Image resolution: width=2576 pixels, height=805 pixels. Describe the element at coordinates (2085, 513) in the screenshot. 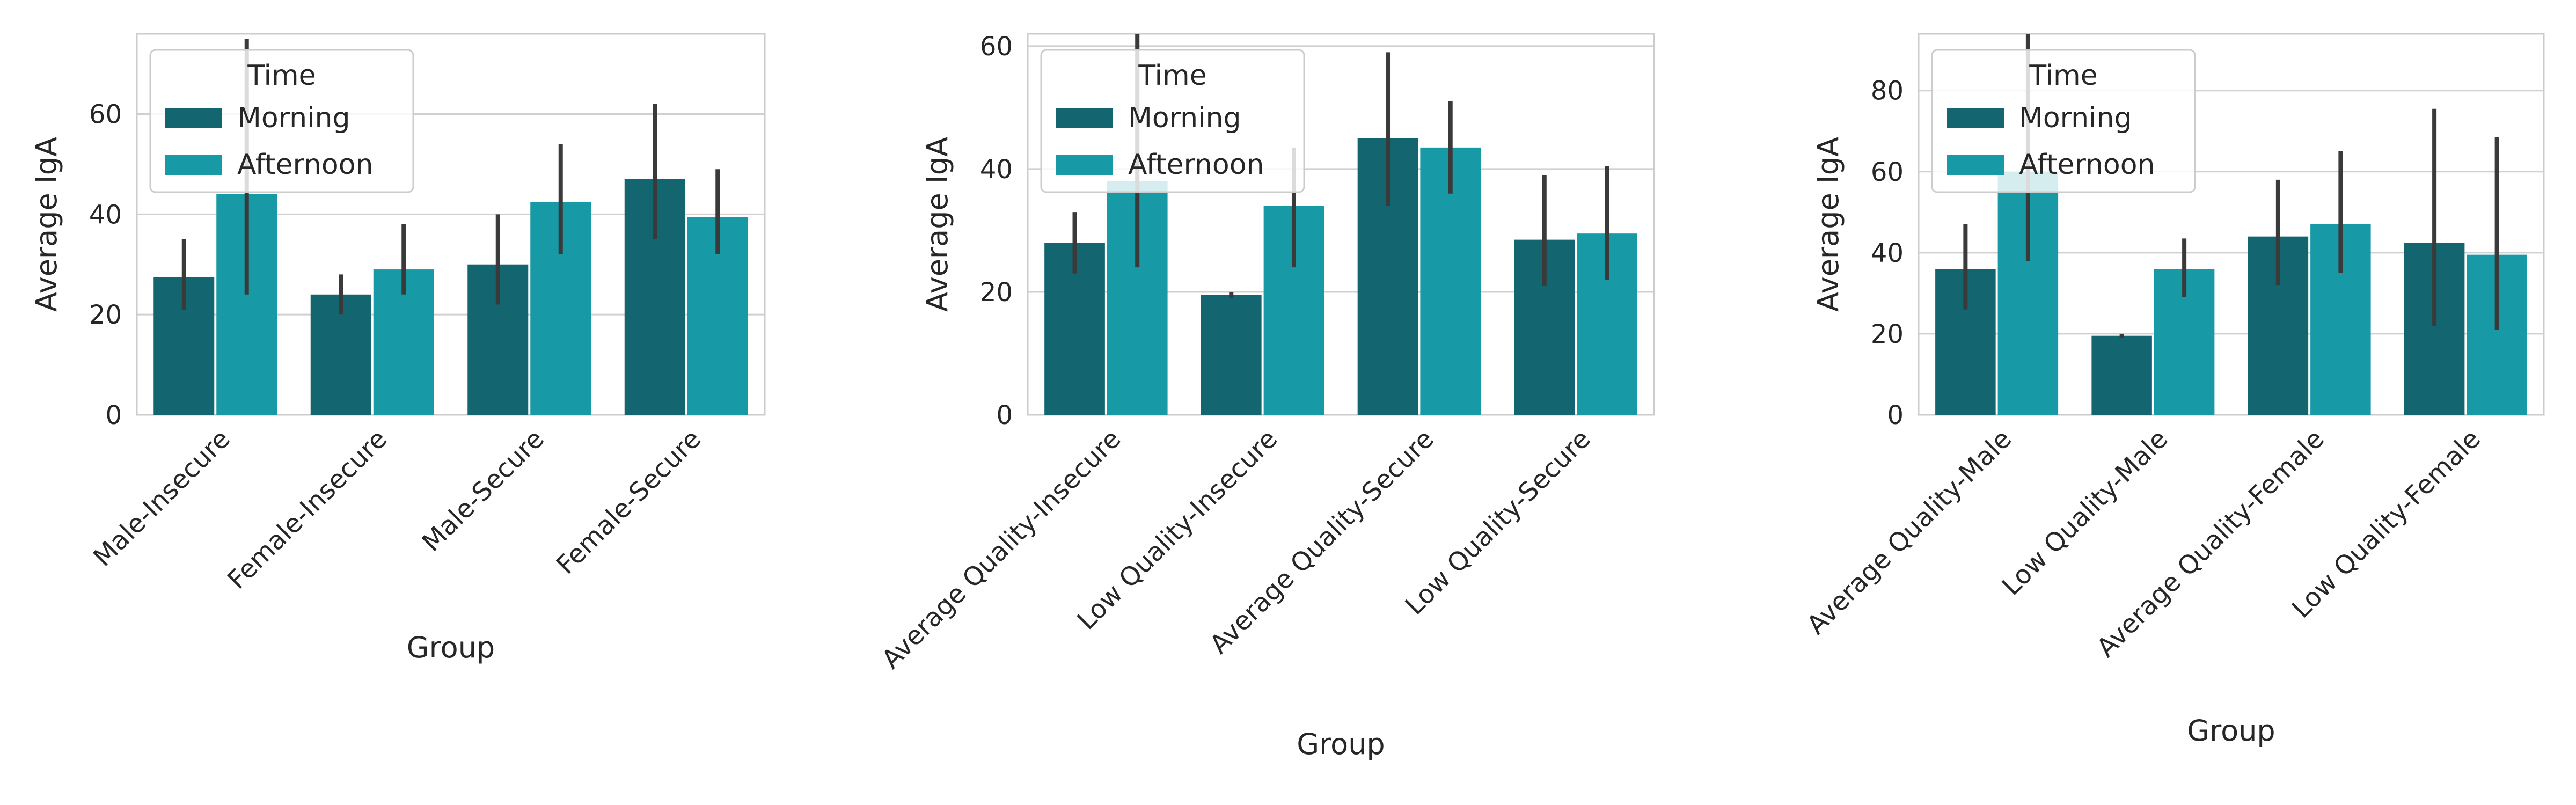

I see `x-tick-label: Low Quality-Male` at that location.